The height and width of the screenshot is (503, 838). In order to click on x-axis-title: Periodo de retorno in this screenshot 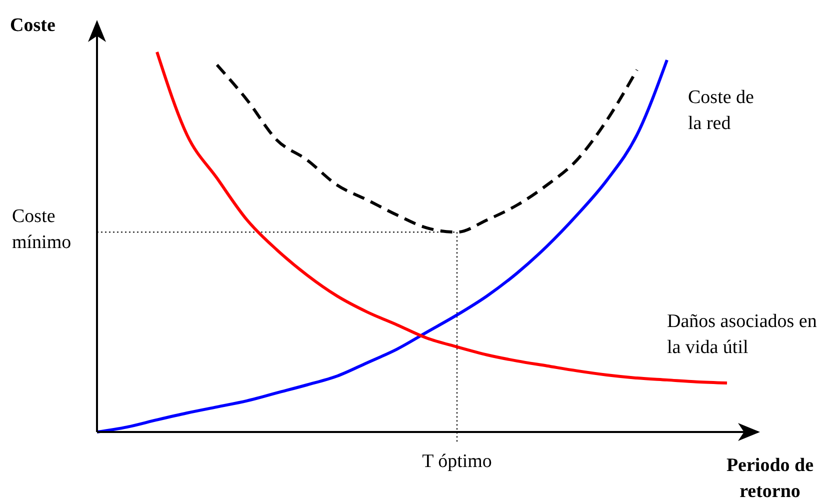, I will do `click(770, 478)`.